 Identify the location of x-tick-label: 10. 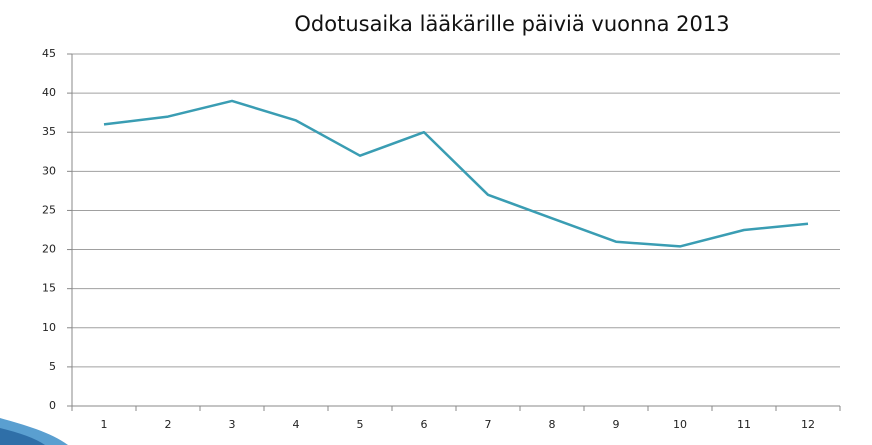
(680, 424).